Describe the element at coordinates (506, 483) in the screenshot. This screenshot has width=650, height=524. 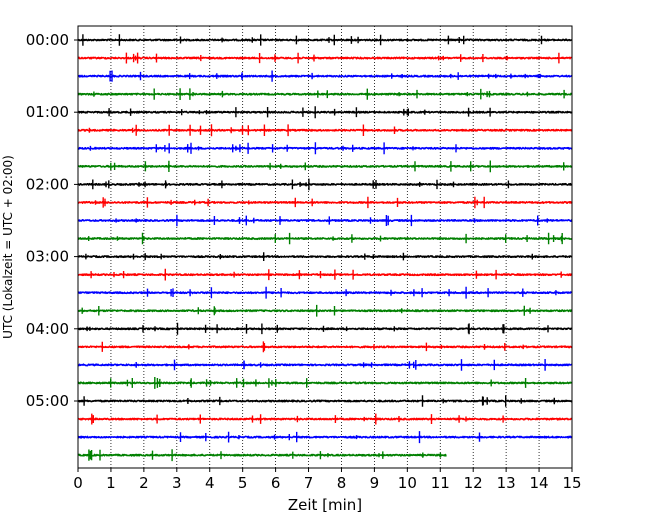
I see `x-tick-label: 13` at that location.